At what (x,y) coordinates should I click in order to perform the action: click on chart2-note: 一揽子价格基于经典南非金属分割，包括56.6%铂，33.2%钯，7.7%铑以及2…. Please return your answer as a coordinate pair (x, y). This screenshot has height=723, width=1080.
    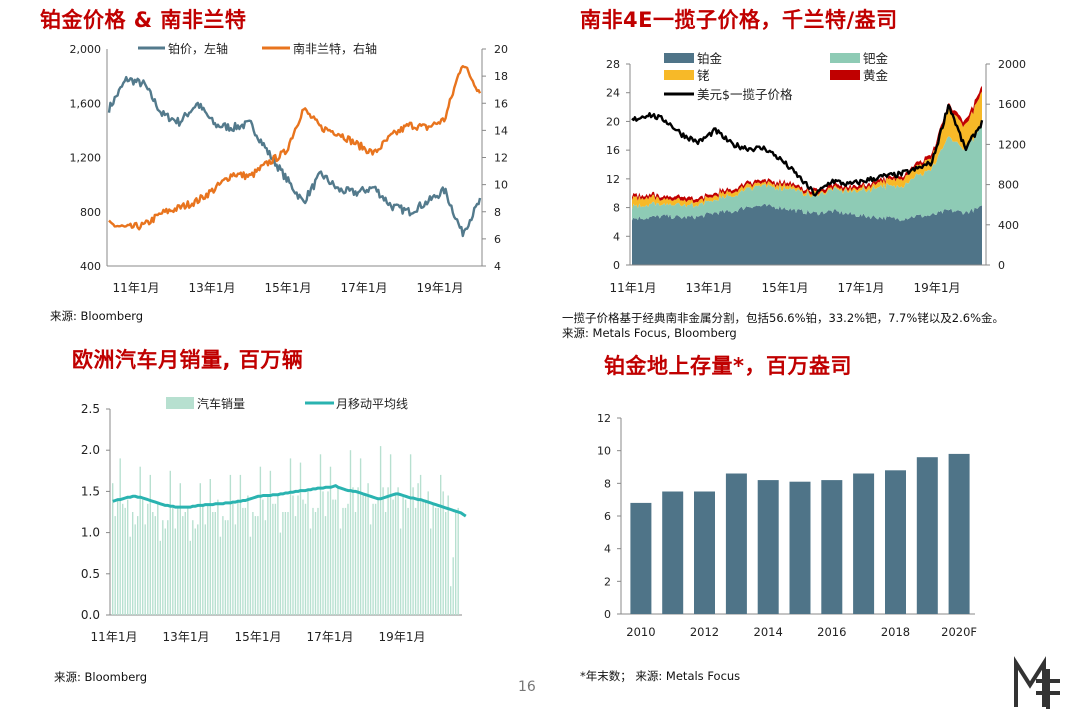
    Looking at the image, I should click on (783, 318).